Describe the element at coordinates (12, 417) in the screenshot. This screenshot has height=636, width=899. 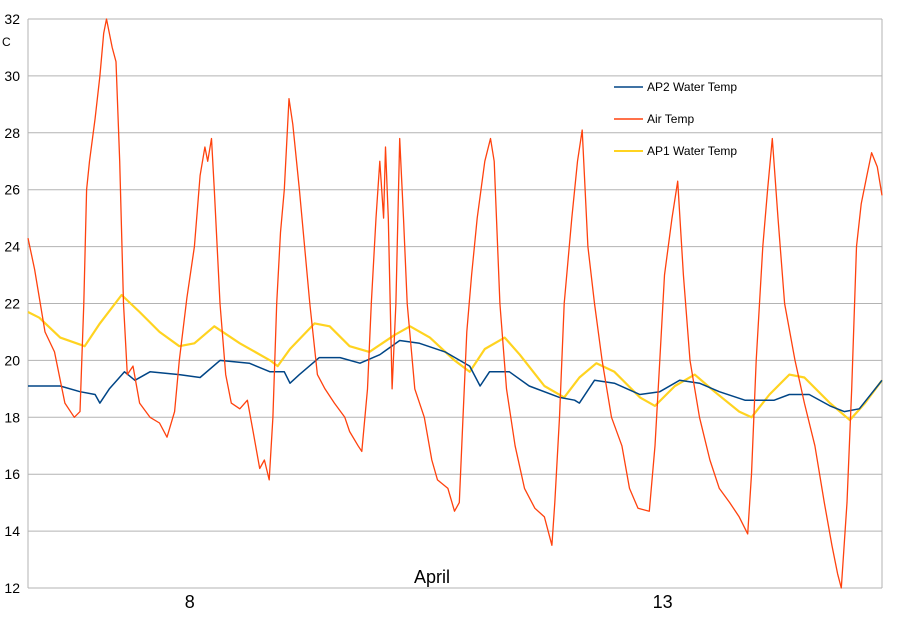
I see `y-tick-label: 18` at that location.